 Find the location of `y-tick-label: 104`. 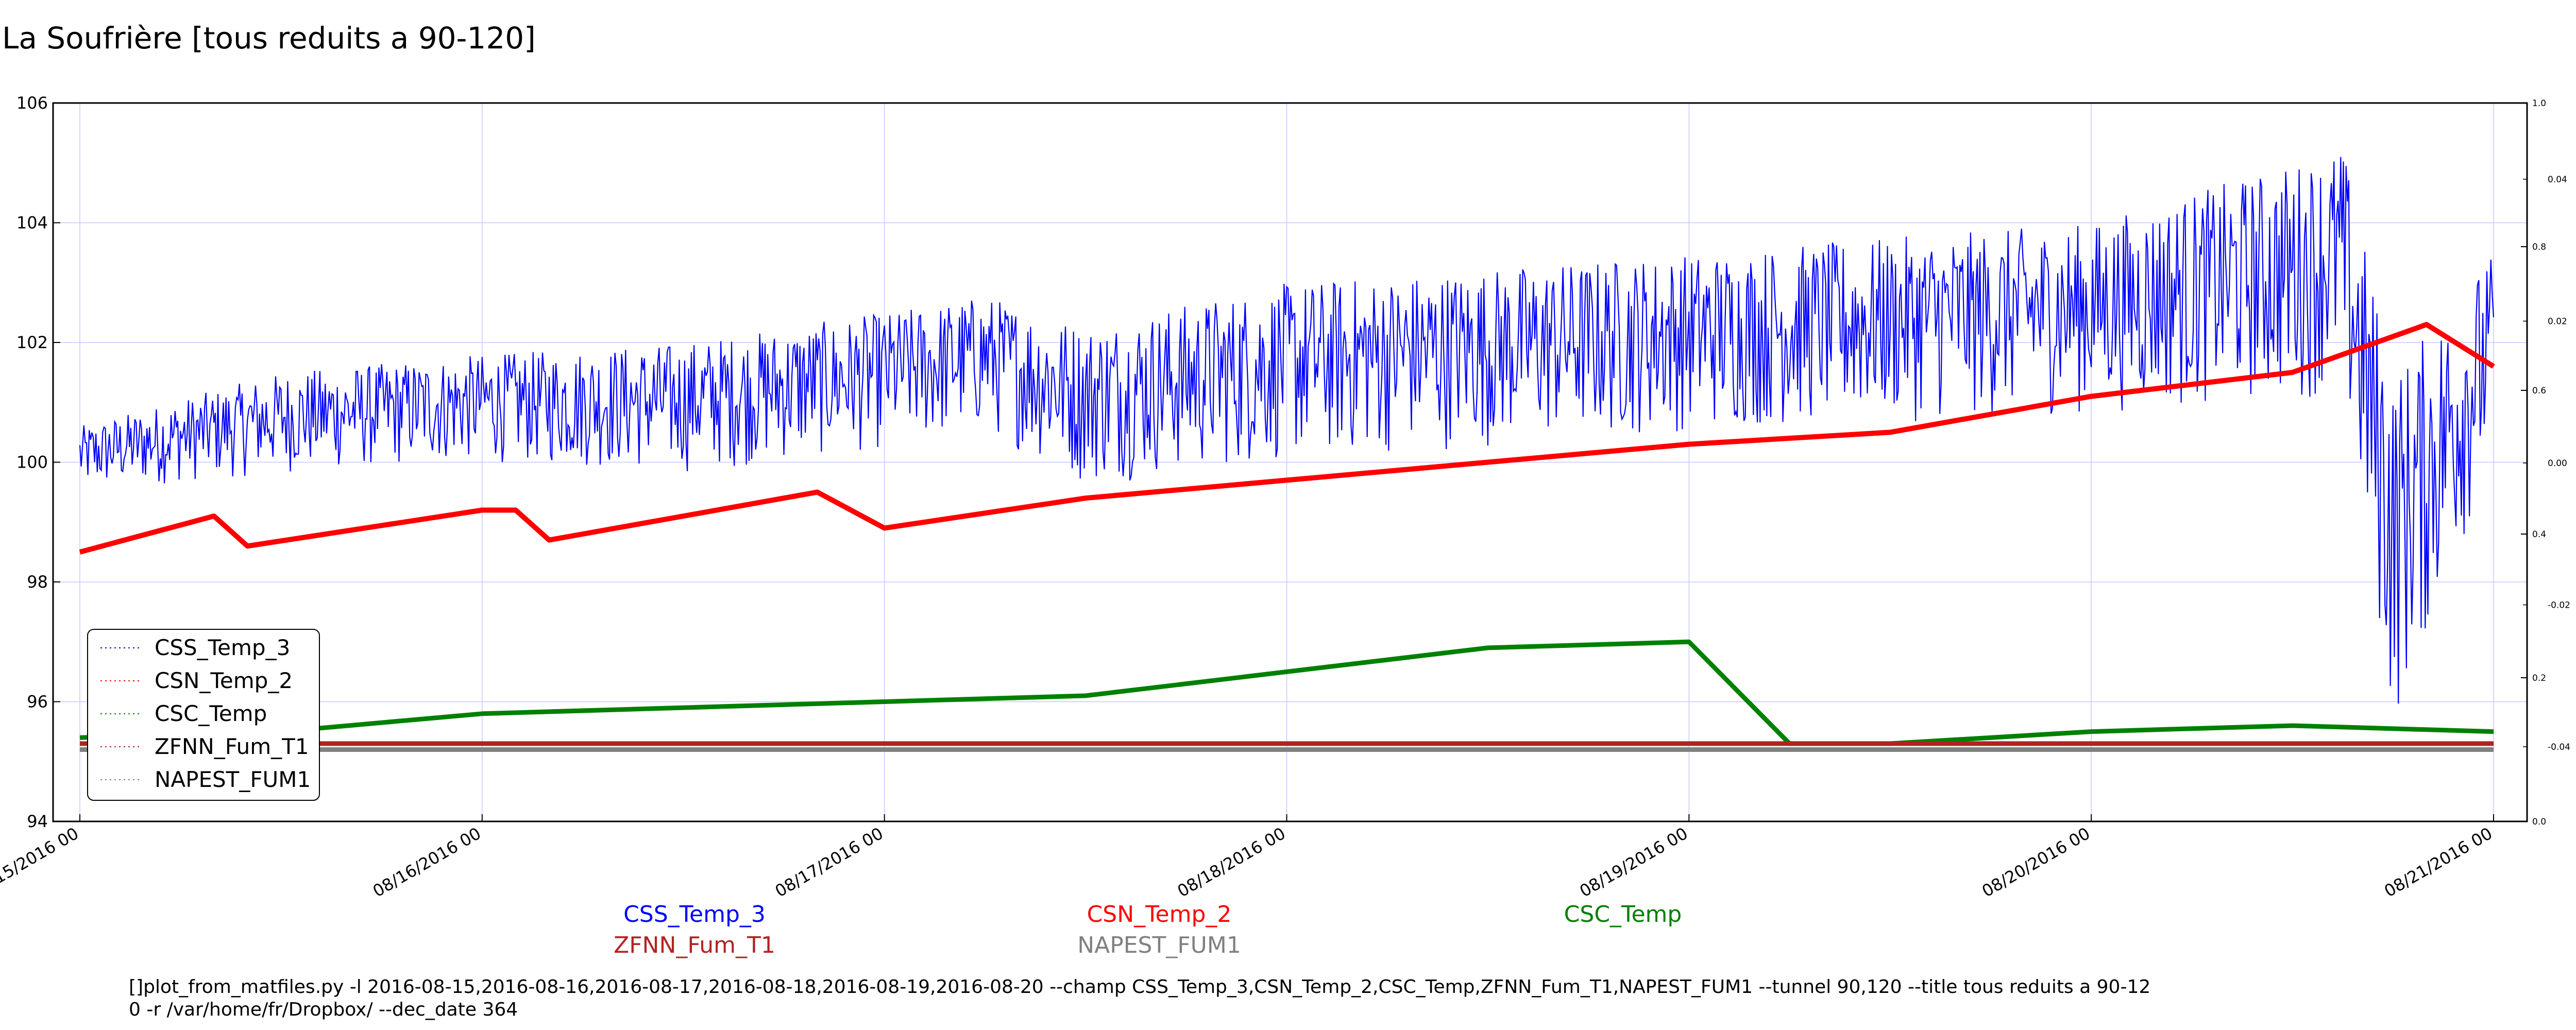

y-tick-label: 104 is located at coordinates (32, 223).